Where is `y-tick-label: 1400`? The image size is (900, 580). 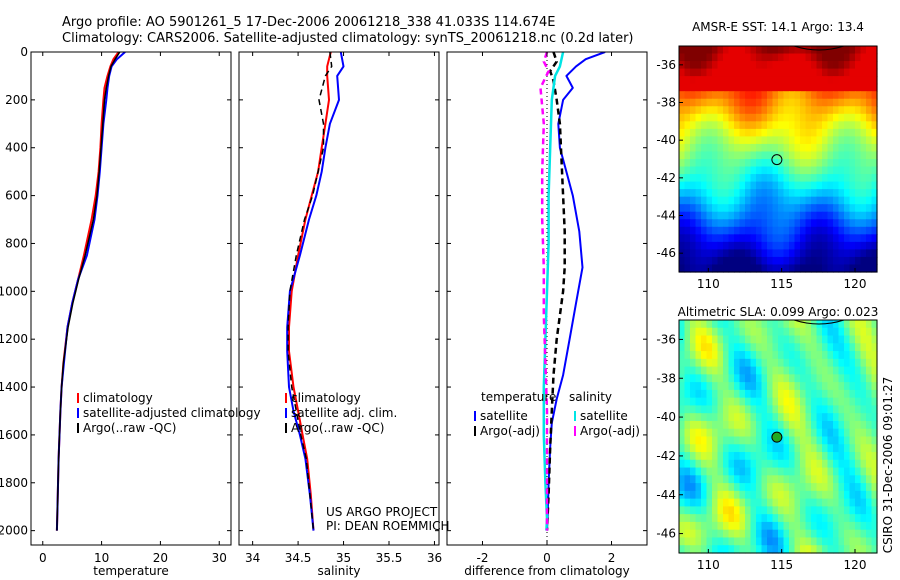 y-tick-label: 1400 is located at coordinates (14, 387).